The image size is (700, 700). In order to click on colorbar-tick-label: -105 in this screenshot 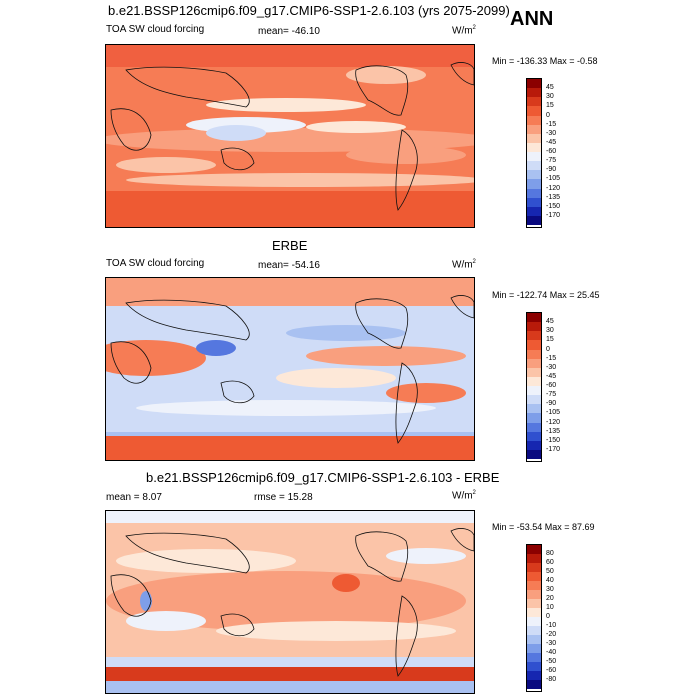, I will do `click(553, 179)`.